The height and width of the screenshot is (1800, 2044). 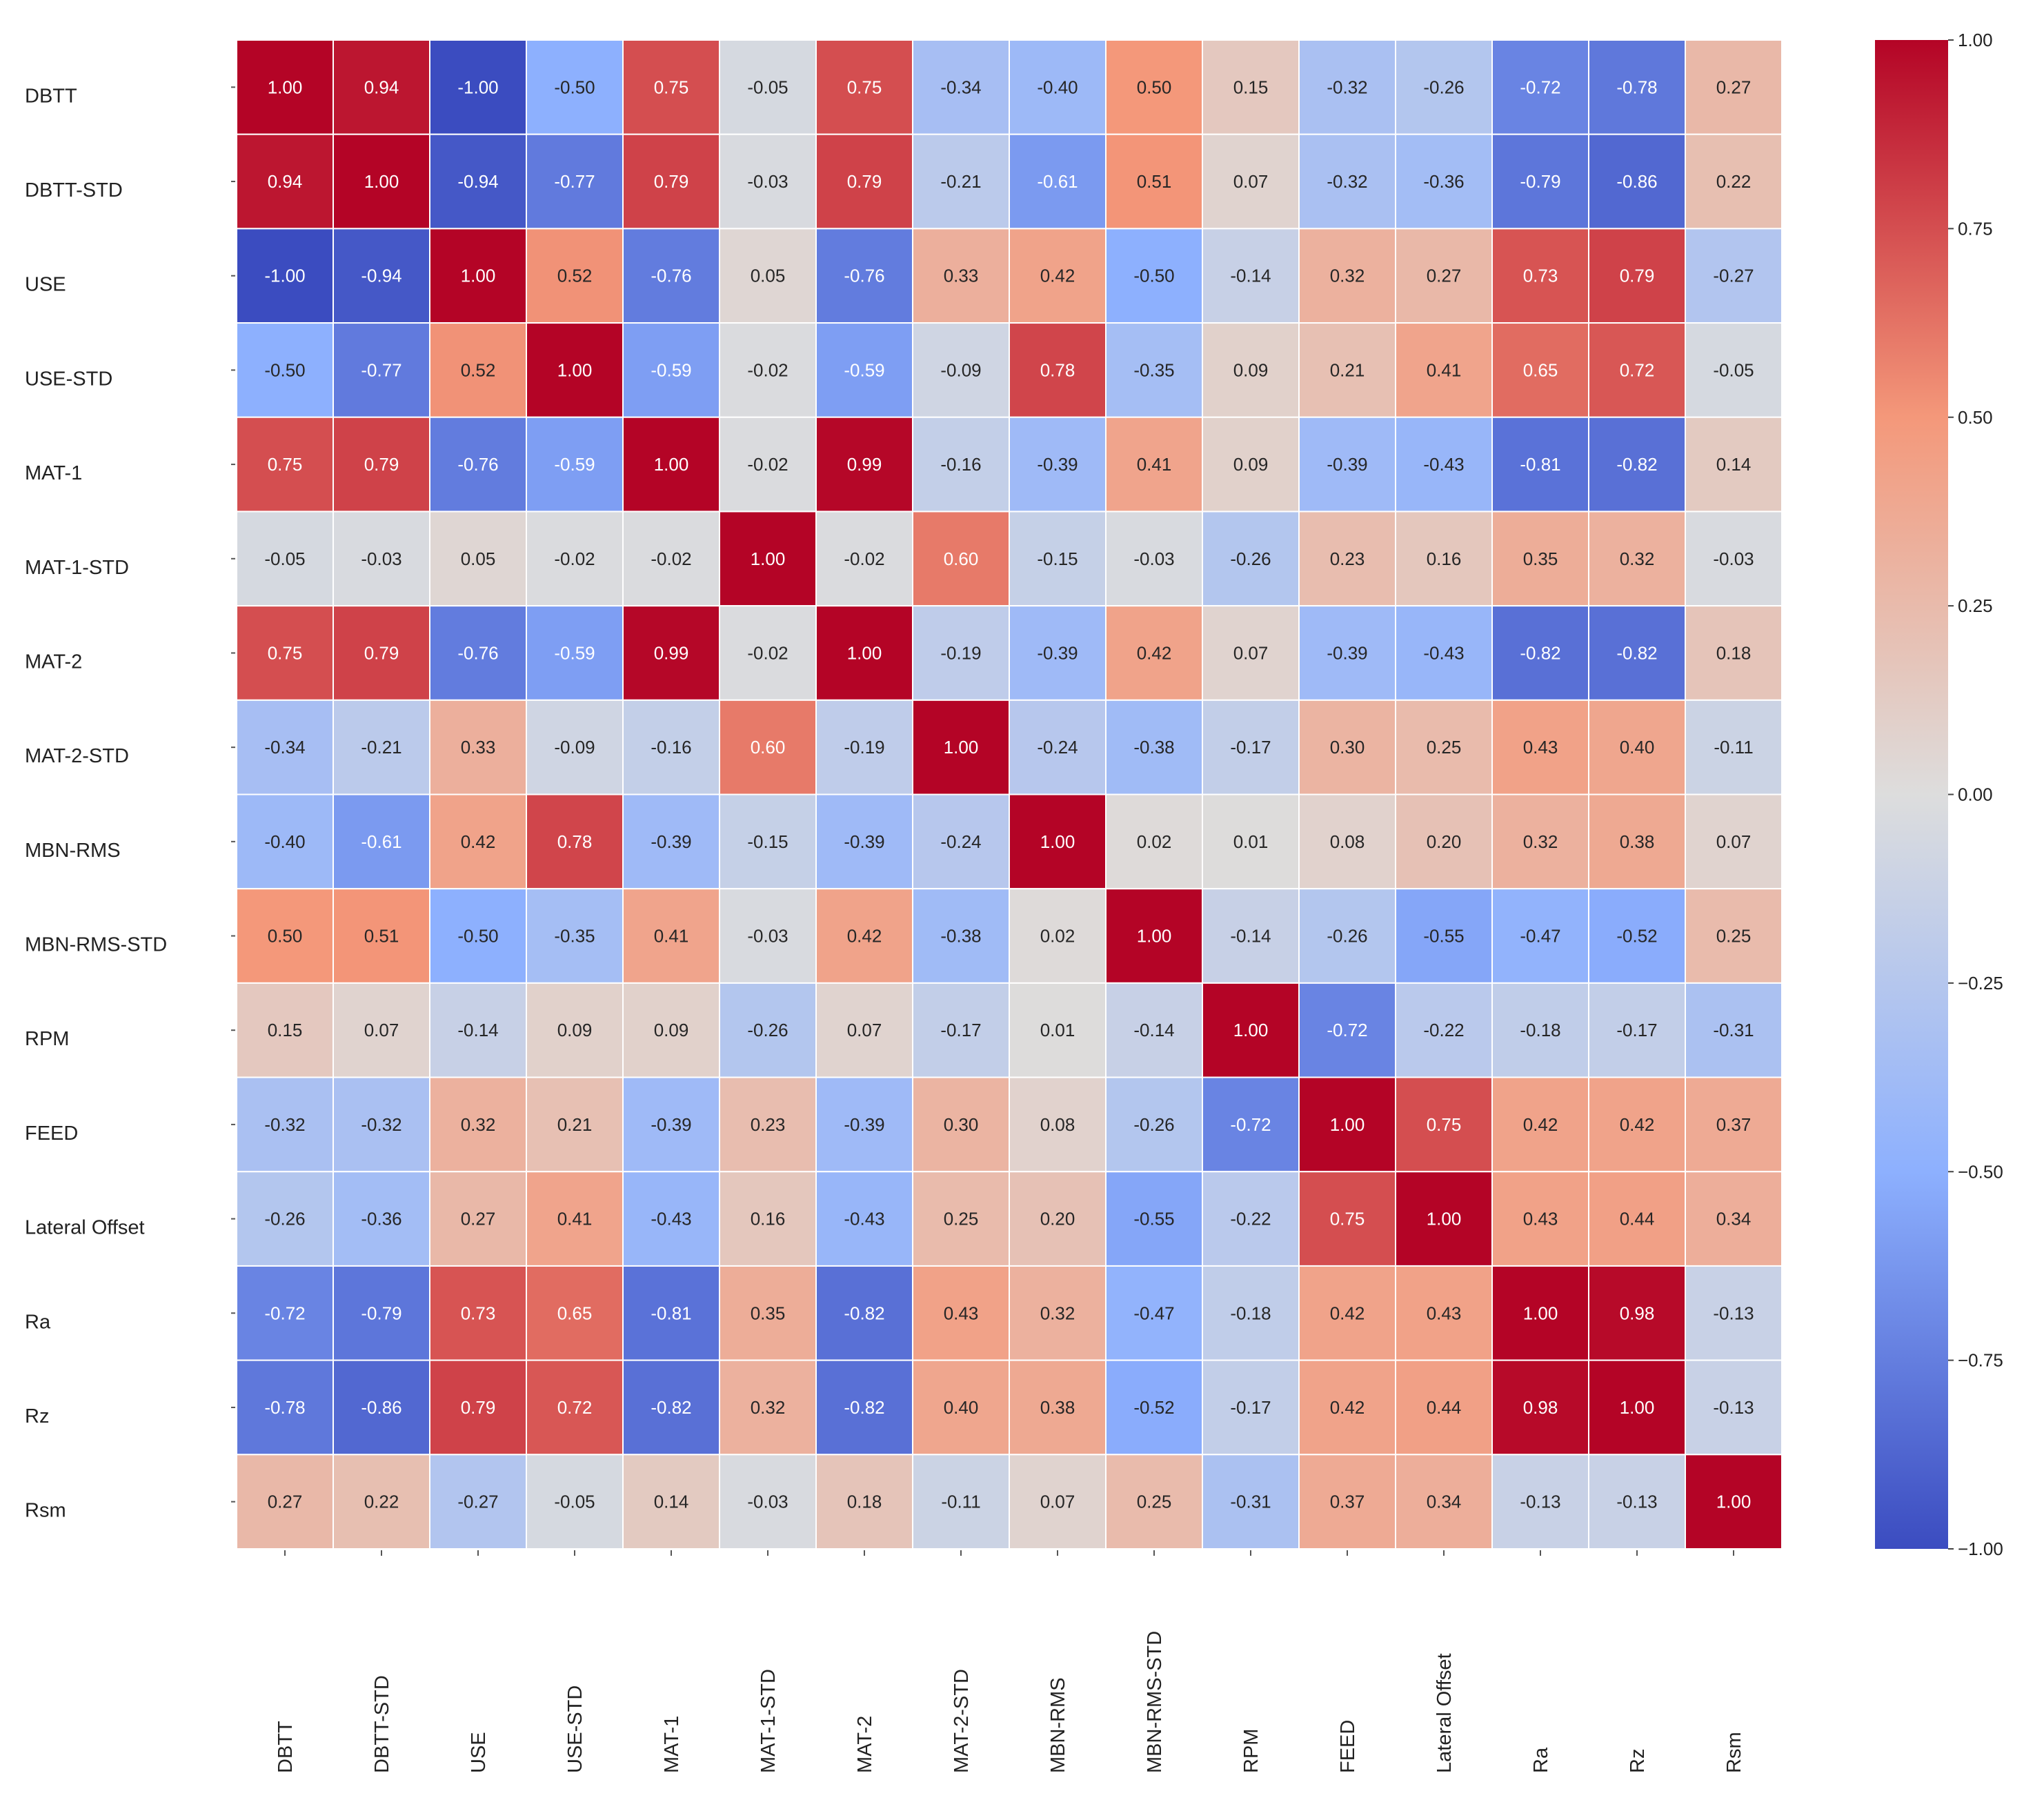 What do you see at coordinates (1540, 464) in the screenshot?
I see `cell-value-label: -0.81` at bounding box center [1540, 464].